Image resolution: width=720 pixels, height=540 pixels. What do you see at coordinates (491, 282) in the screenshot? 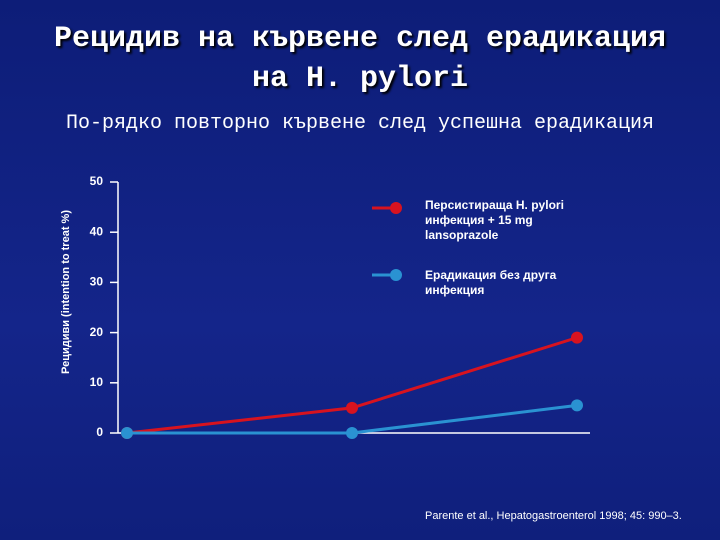
I see `legend-label: Ерадикация без друга инфекция` at bounding box center [491, 282].